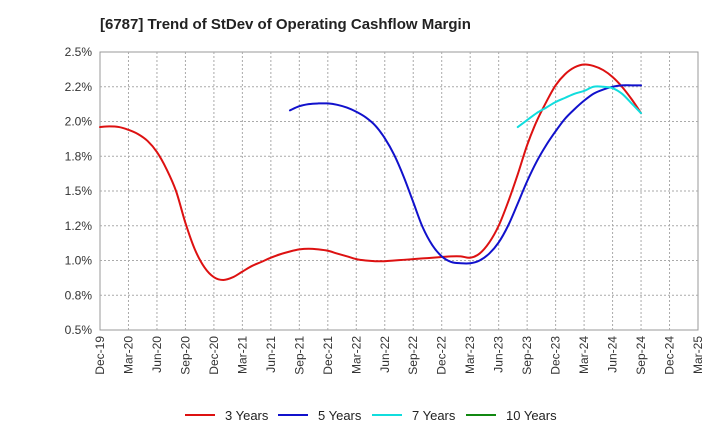 This screenshot has height=440, width=720. What do you see at coordinates (157, 354) in the screenshot?
I see `x-tick-label: Jun-20` at bounding box center [157, 354].